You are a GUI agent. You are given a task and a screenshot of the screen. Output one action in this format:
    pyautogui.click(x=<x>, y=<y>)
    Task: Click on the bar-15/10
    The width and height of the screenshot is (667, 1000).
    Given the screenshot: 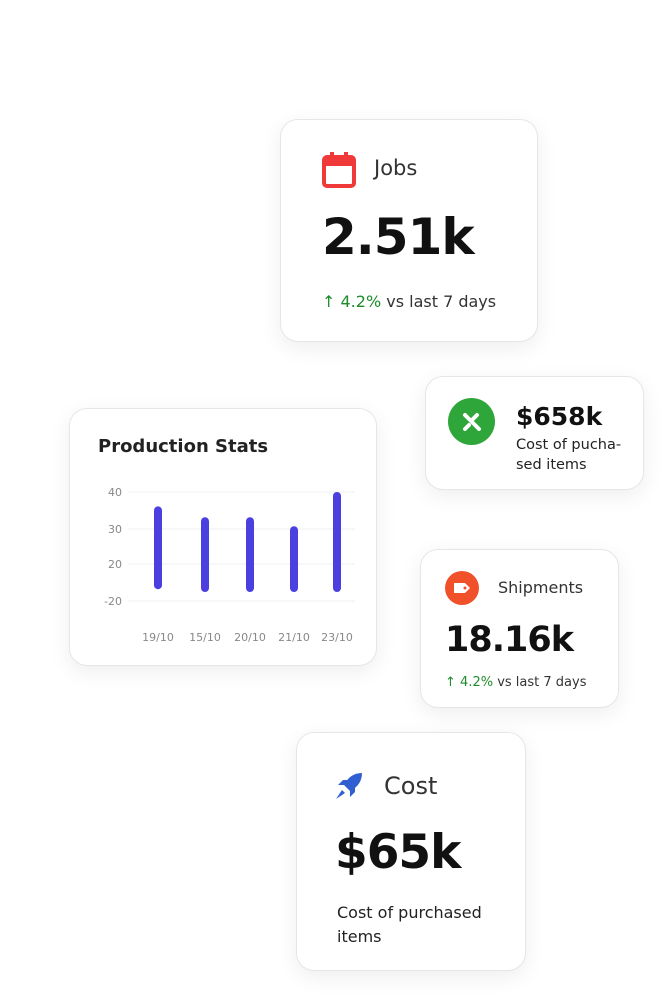 What is the action you would take?
    pyautogui.click(x=205, y=554)
    